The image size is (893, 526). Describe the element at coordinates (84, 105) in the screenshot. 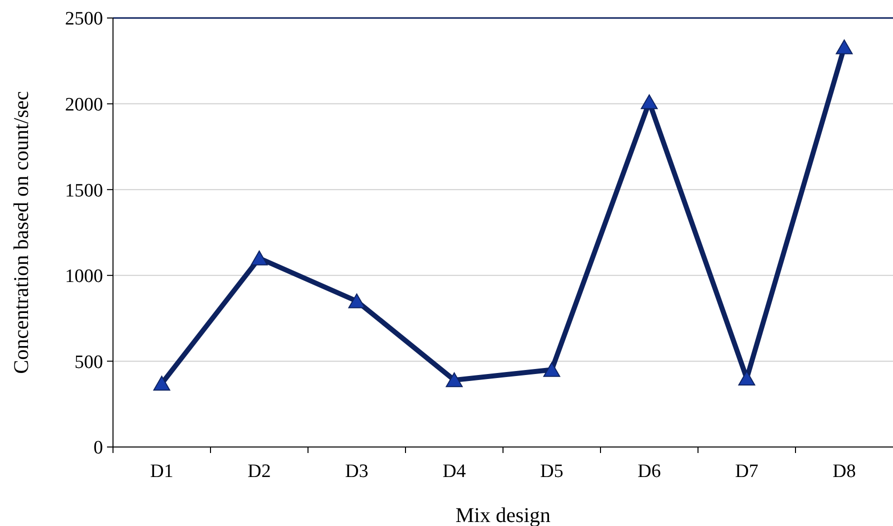

I see `y-tick-label: 2000` at that location.